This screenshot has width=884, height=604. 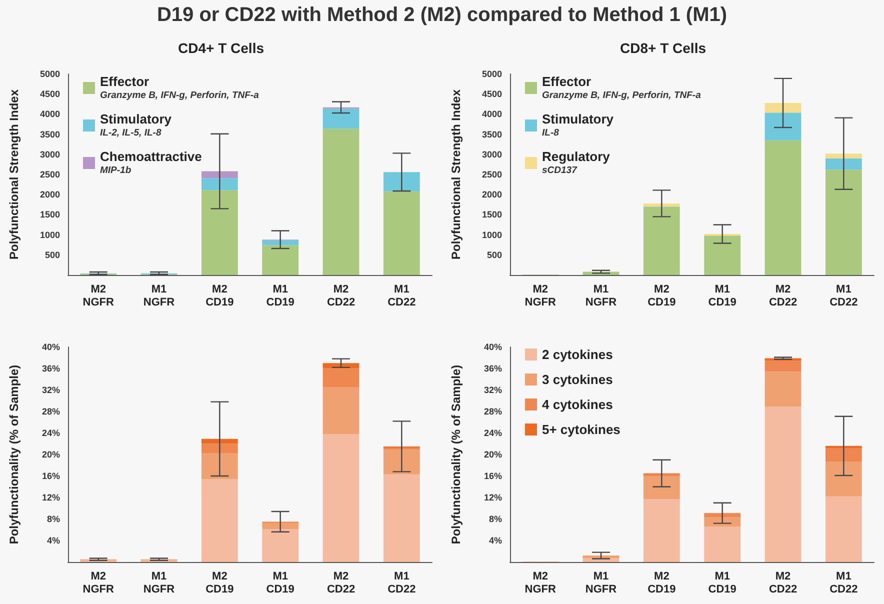 I want to click on chart-title: CD8+ T Cells, so click(x=663, y=48).